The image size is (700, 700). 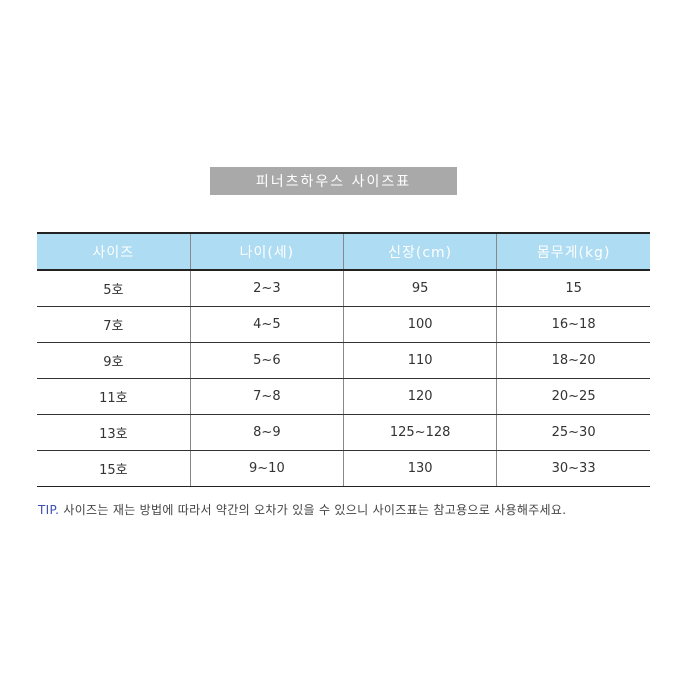 What do you see at coordinates (114, 432) in the screenshot?
I see `cell-size: 13호` at bounding box center [114, 432].